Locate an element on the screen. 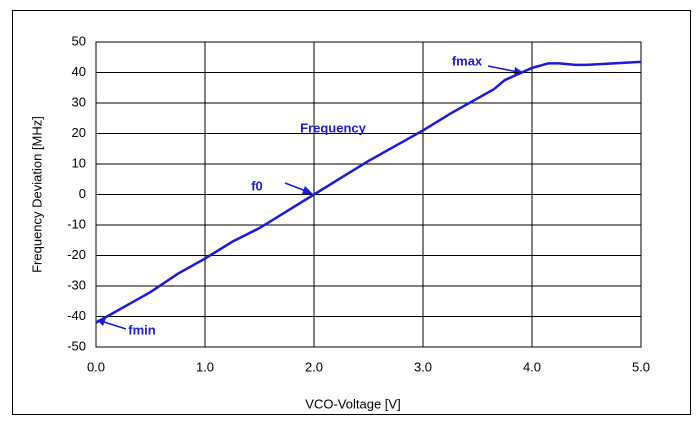 The width and height of the screenshot is (699, 424). annotation: fmax is located at coordinates (467, 60).